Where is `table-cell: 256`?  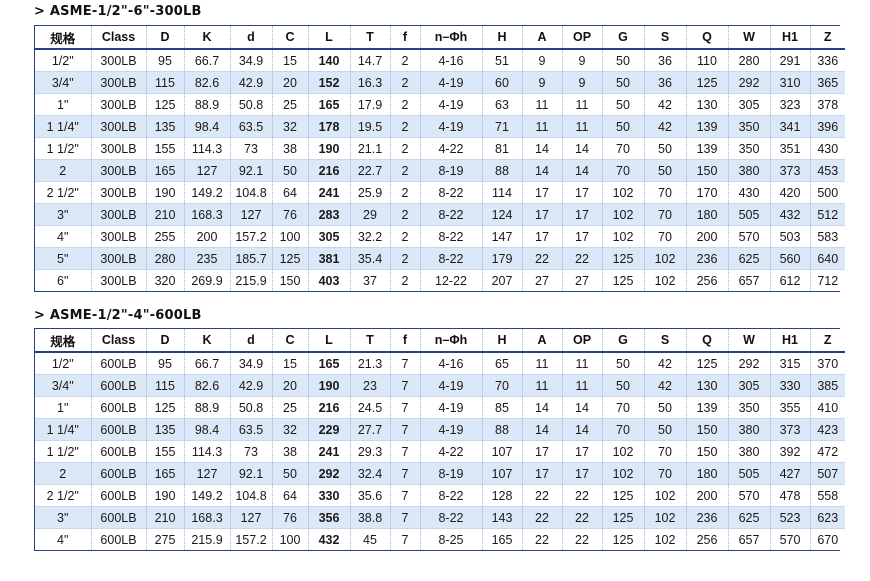 table-cell: 256 is located at coordinates (706, 539).